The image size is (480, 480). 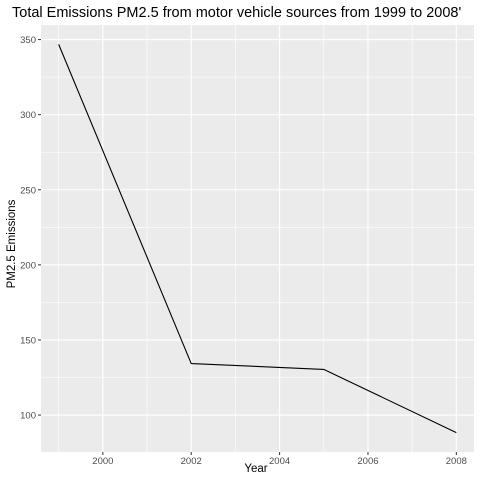 What do you see at coordinates (12, 243) in the screenshot?
I see `y-axis-title: PM2.5 Emissions` at bounding box center [12, 243].